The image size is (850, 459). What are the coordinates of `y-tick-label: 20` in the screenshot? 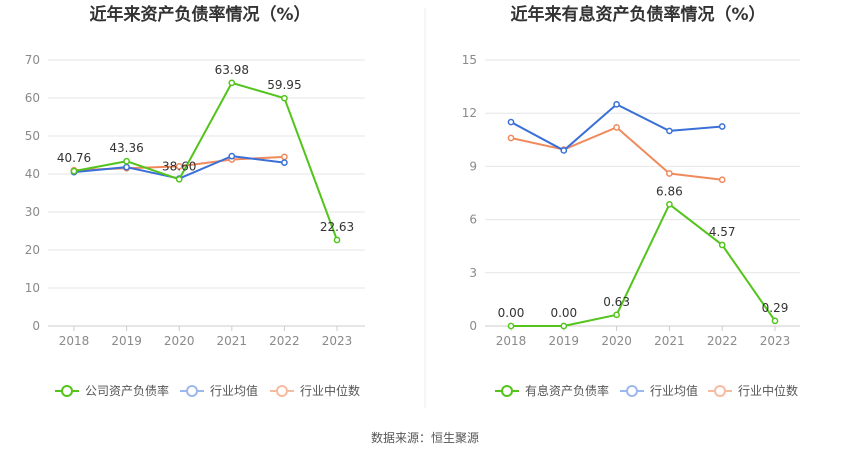 It's located at (32, 250).